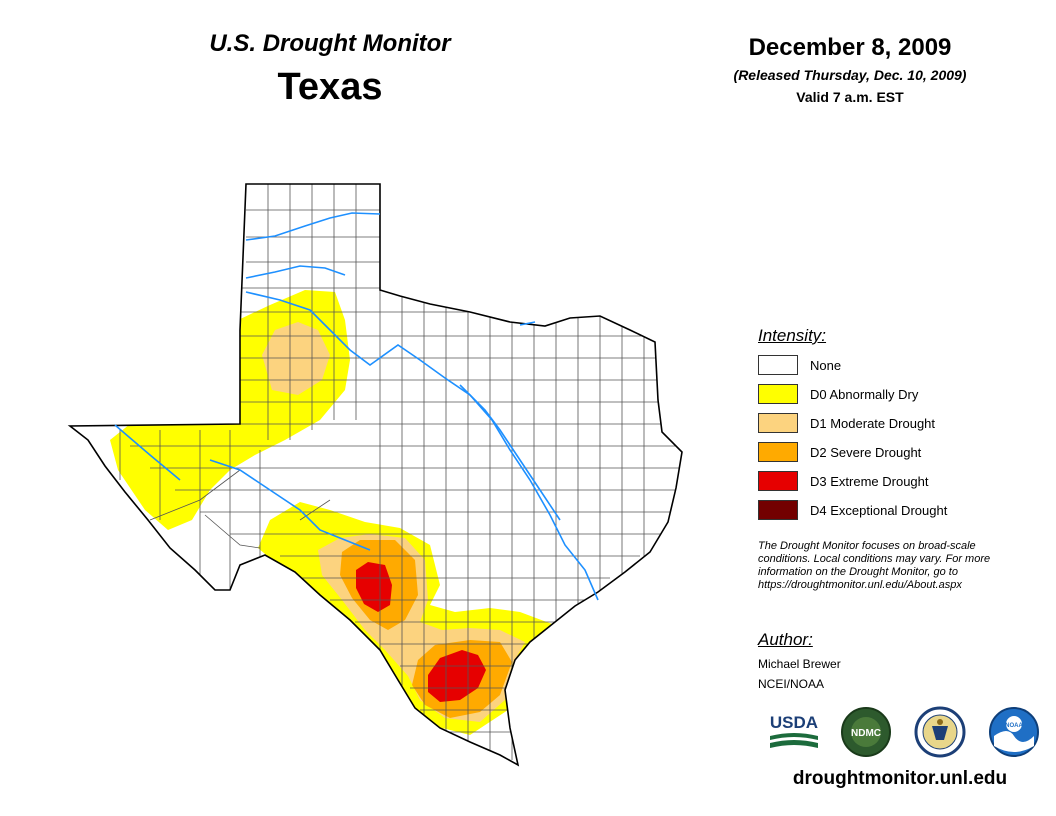 Image resolution: width=1056 pixels, height=816 pixels. Describe the element at coordinates (527, 323) in the screenshot. I see `red-river-east` at that location.